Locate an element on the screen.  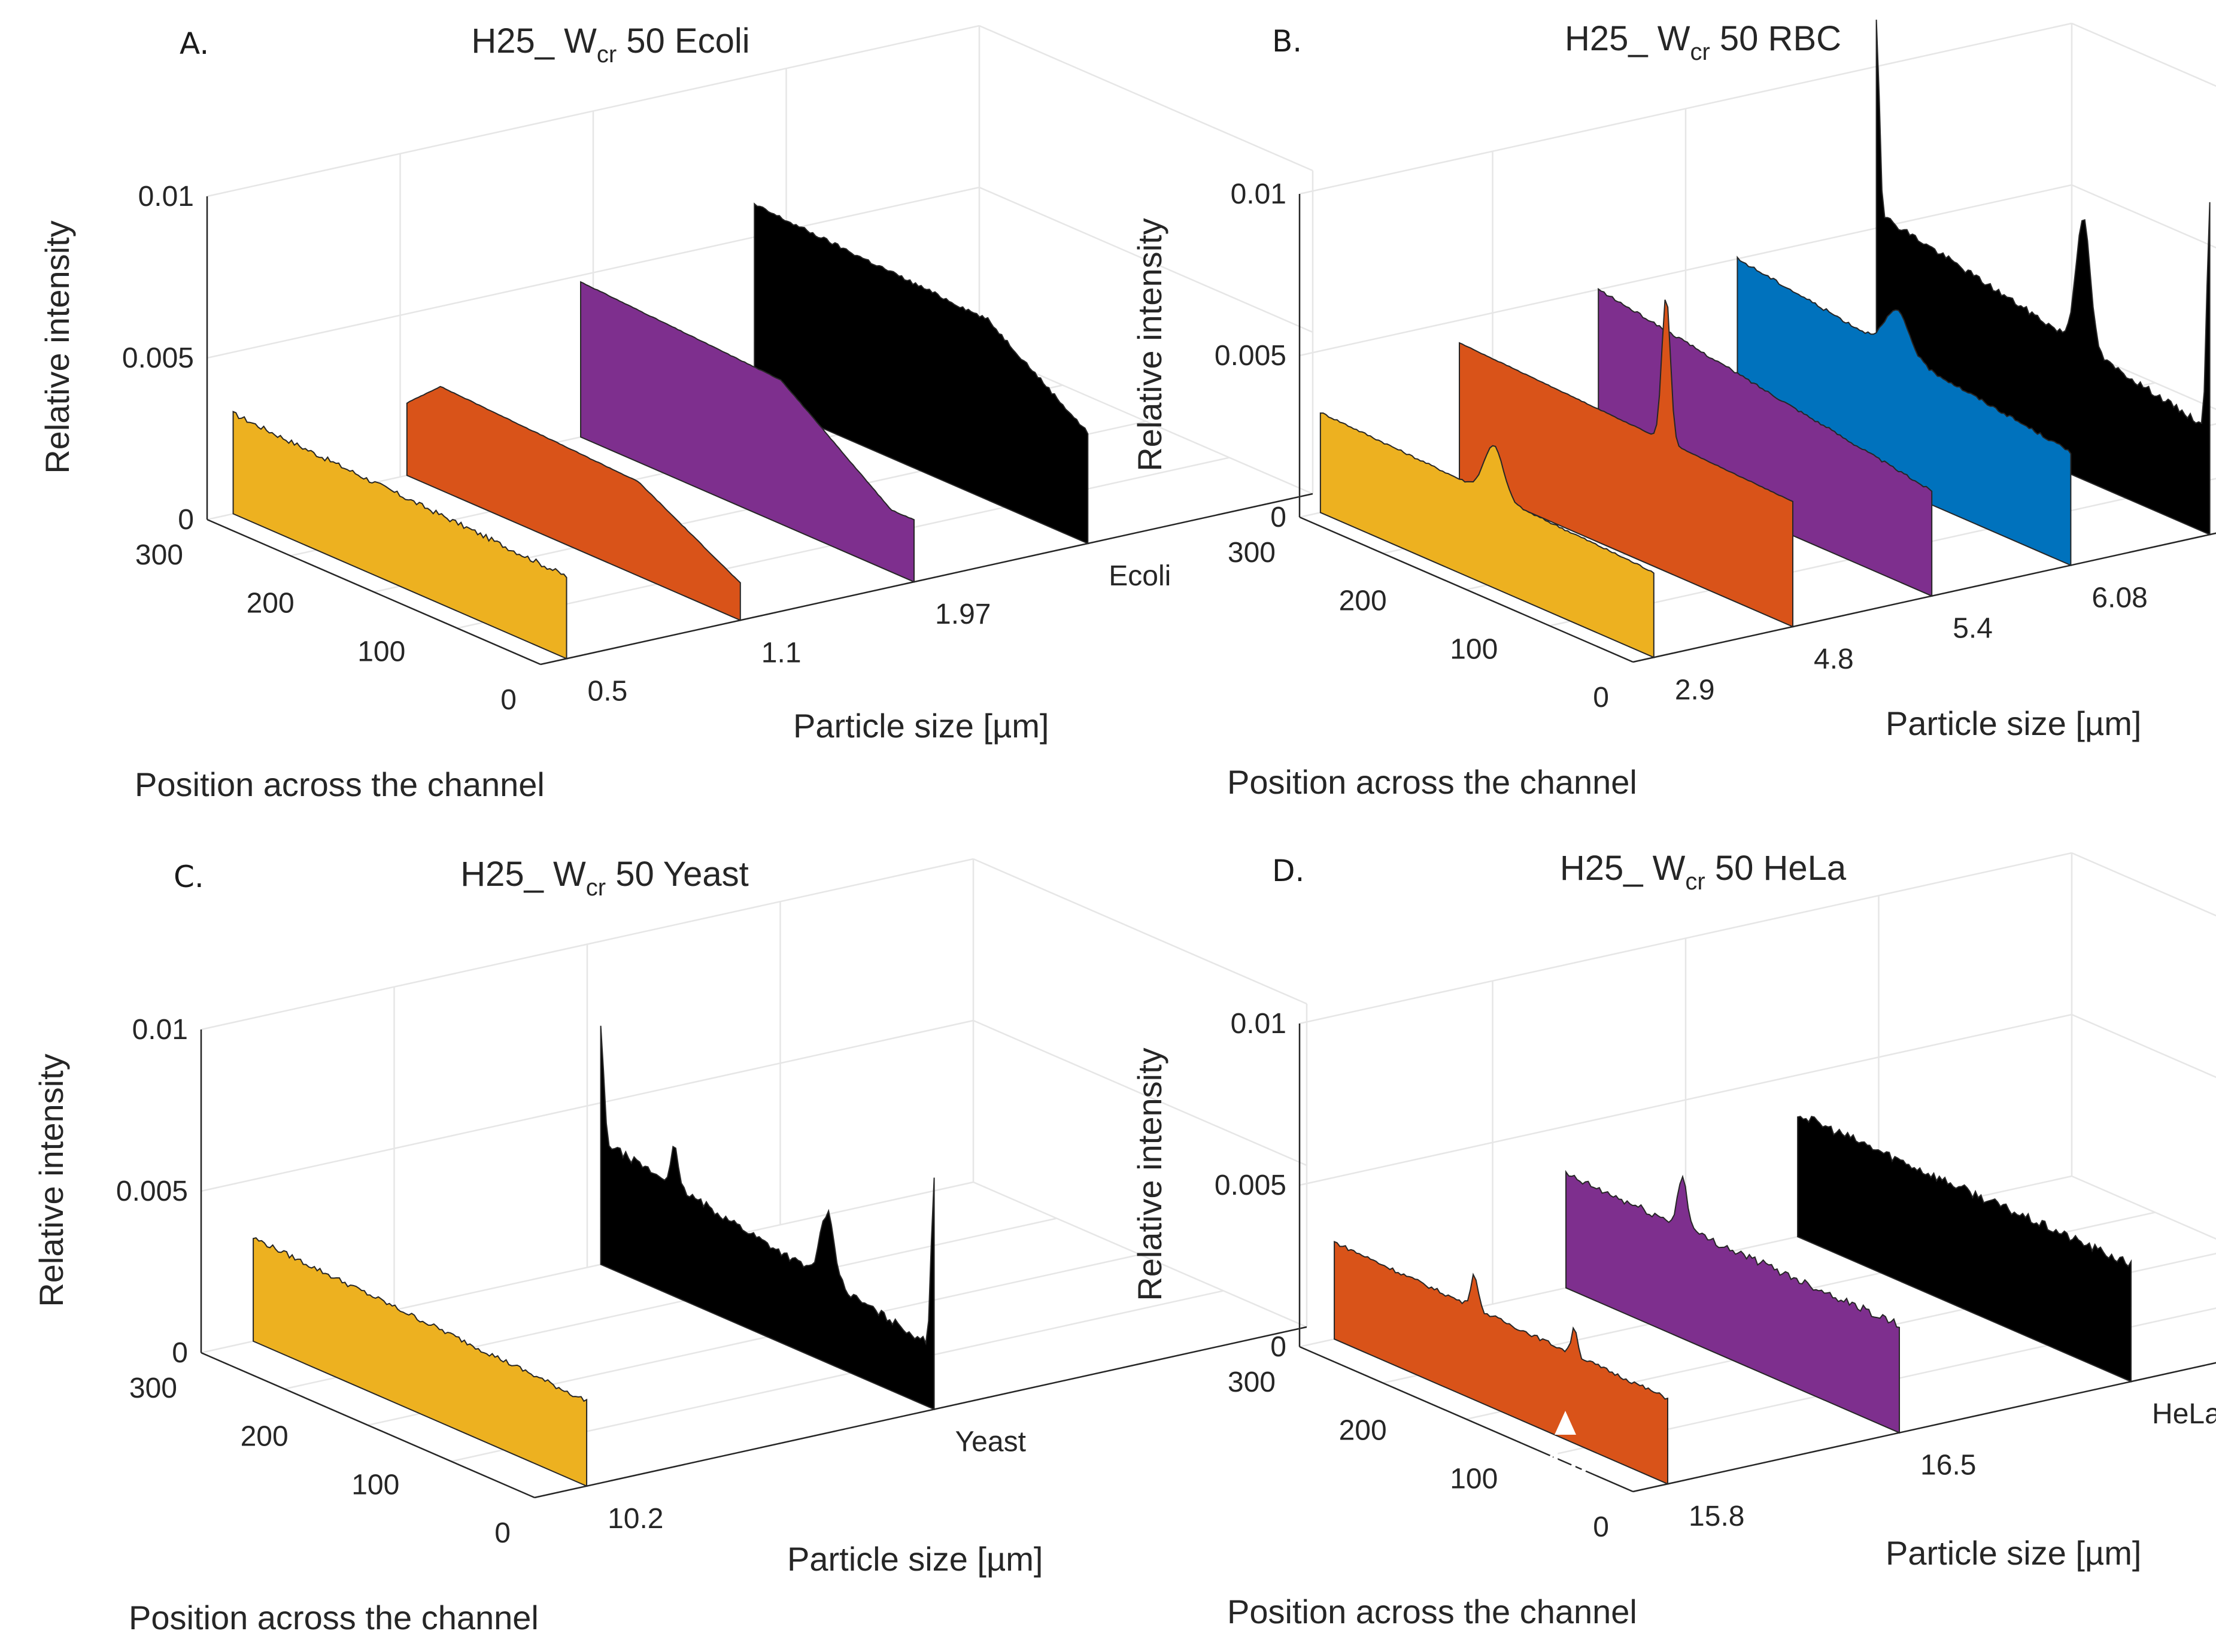
chart-title: H25_ Wcr 50 Ecoli is located at coordinates (610, 45).